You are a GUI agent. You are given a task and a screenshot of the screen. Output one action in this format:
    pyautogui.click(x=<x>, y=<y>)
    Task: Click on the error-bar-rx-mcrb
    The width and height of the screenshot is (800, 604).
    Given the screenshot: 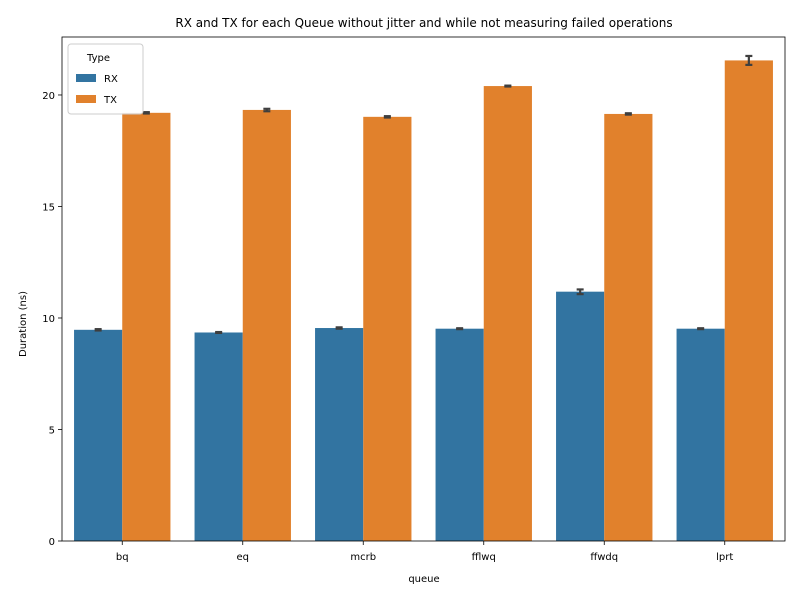 What is the action you would take?
    pyautogui.click(x=339, y=328)
    